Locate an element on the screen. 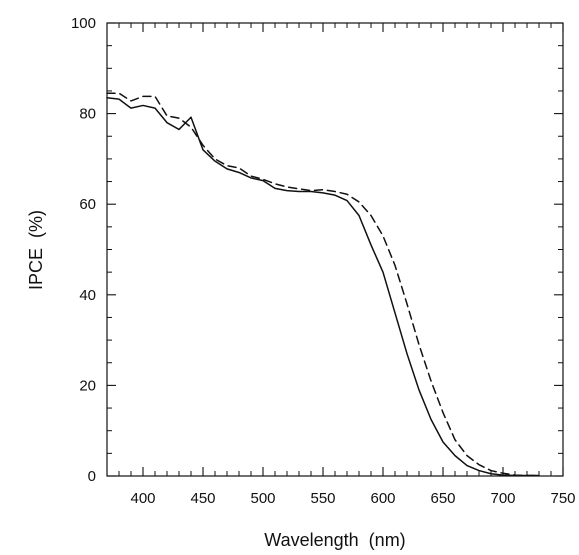 The image size is (579, 555). y-tick-label: 60 is located at coordinates (87, 204).